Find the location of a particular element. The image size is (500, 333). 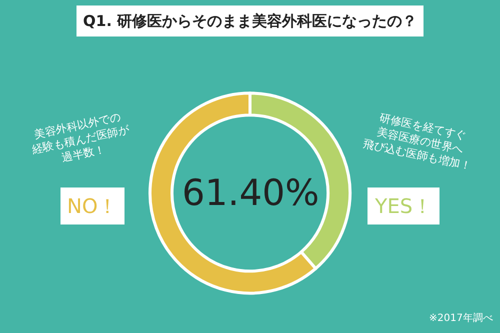

chart-title: Q1. 研修医からそのまま美容外科医になったの？ is located at coordinates (250, 21).